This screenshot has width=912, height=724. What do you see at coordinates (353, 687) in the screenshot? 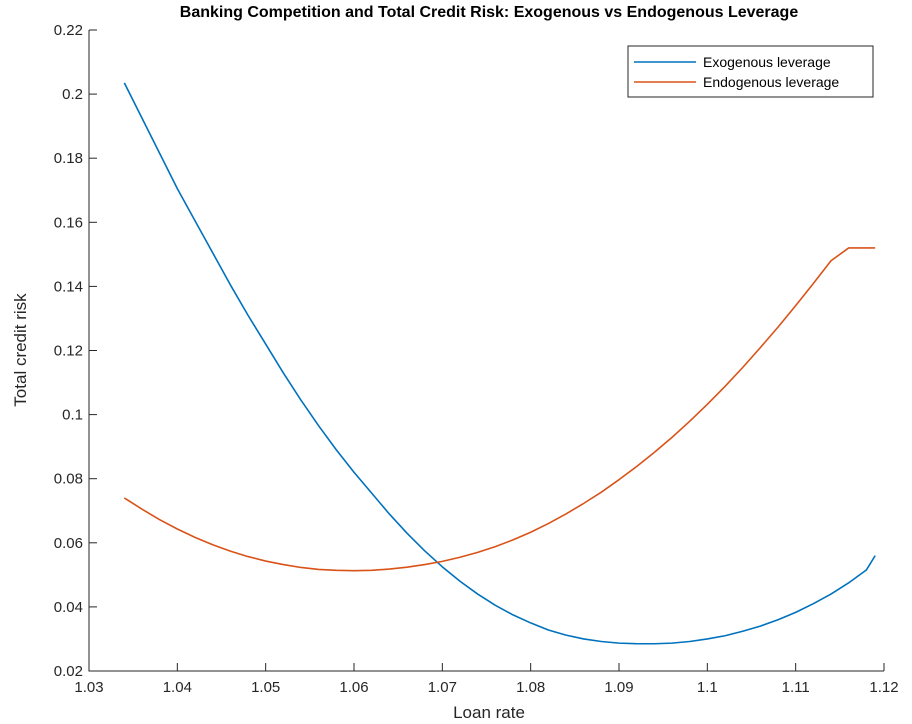
I see `x-tick-label: 1.06` at bounding box center [353, 687].